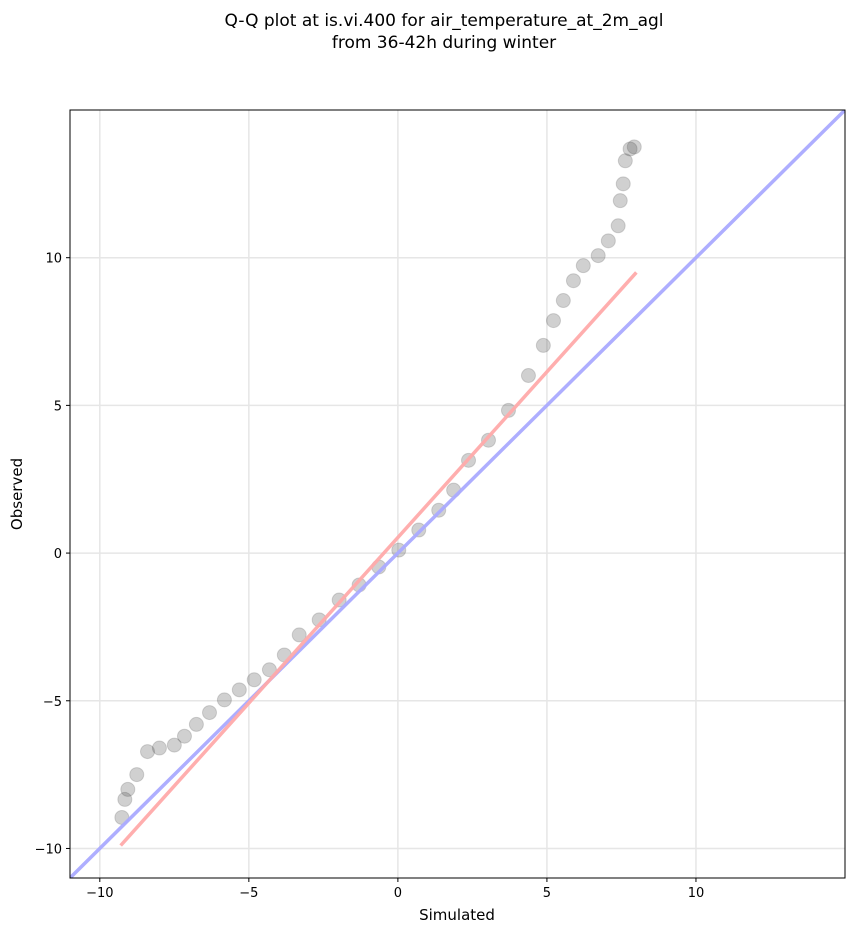 The width and height of the screenshot is (854, 938). What do you see at coordinates (398, 893) in the screenshot?
I see `x-tick-label: 0` at bounding box center [398, 893].